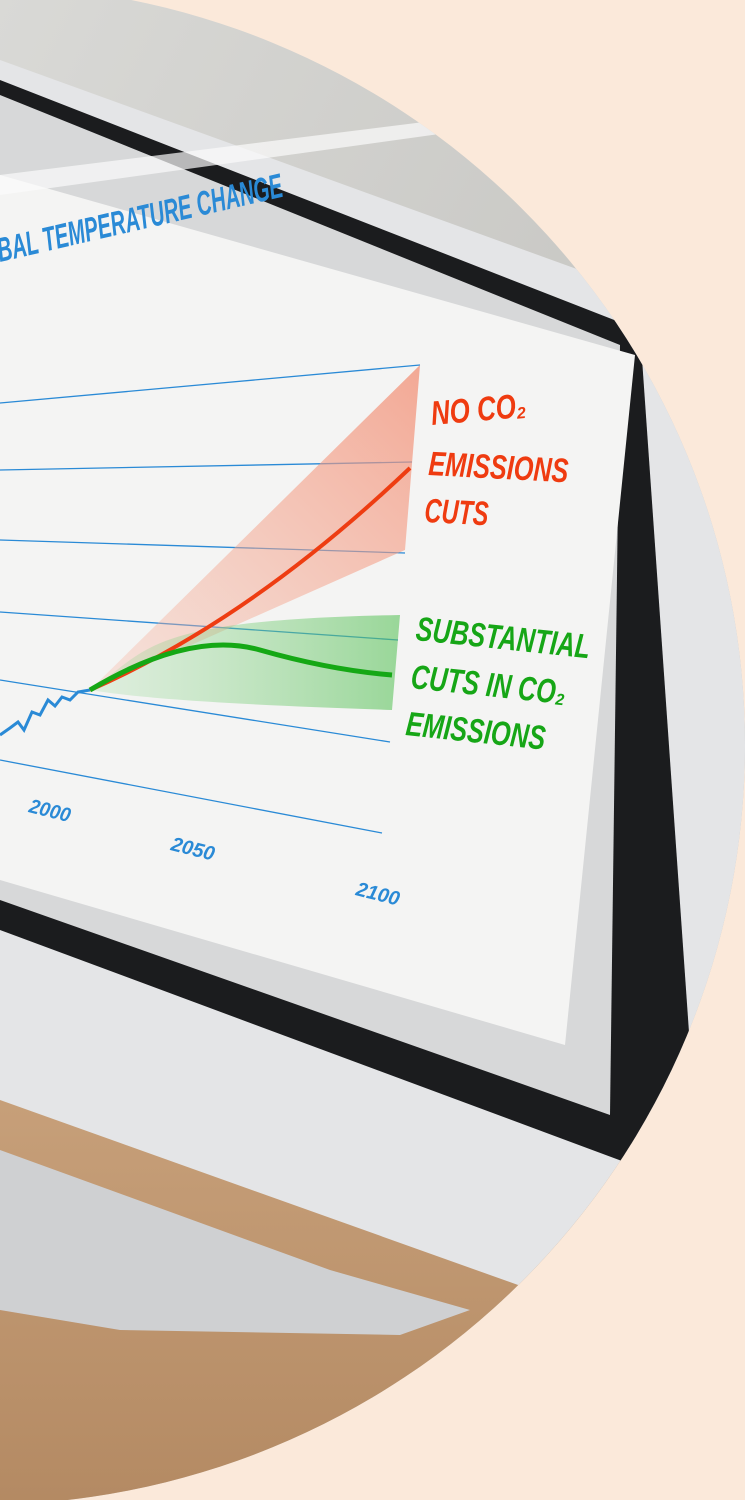  I want to click on history-line, so click(45, 712).